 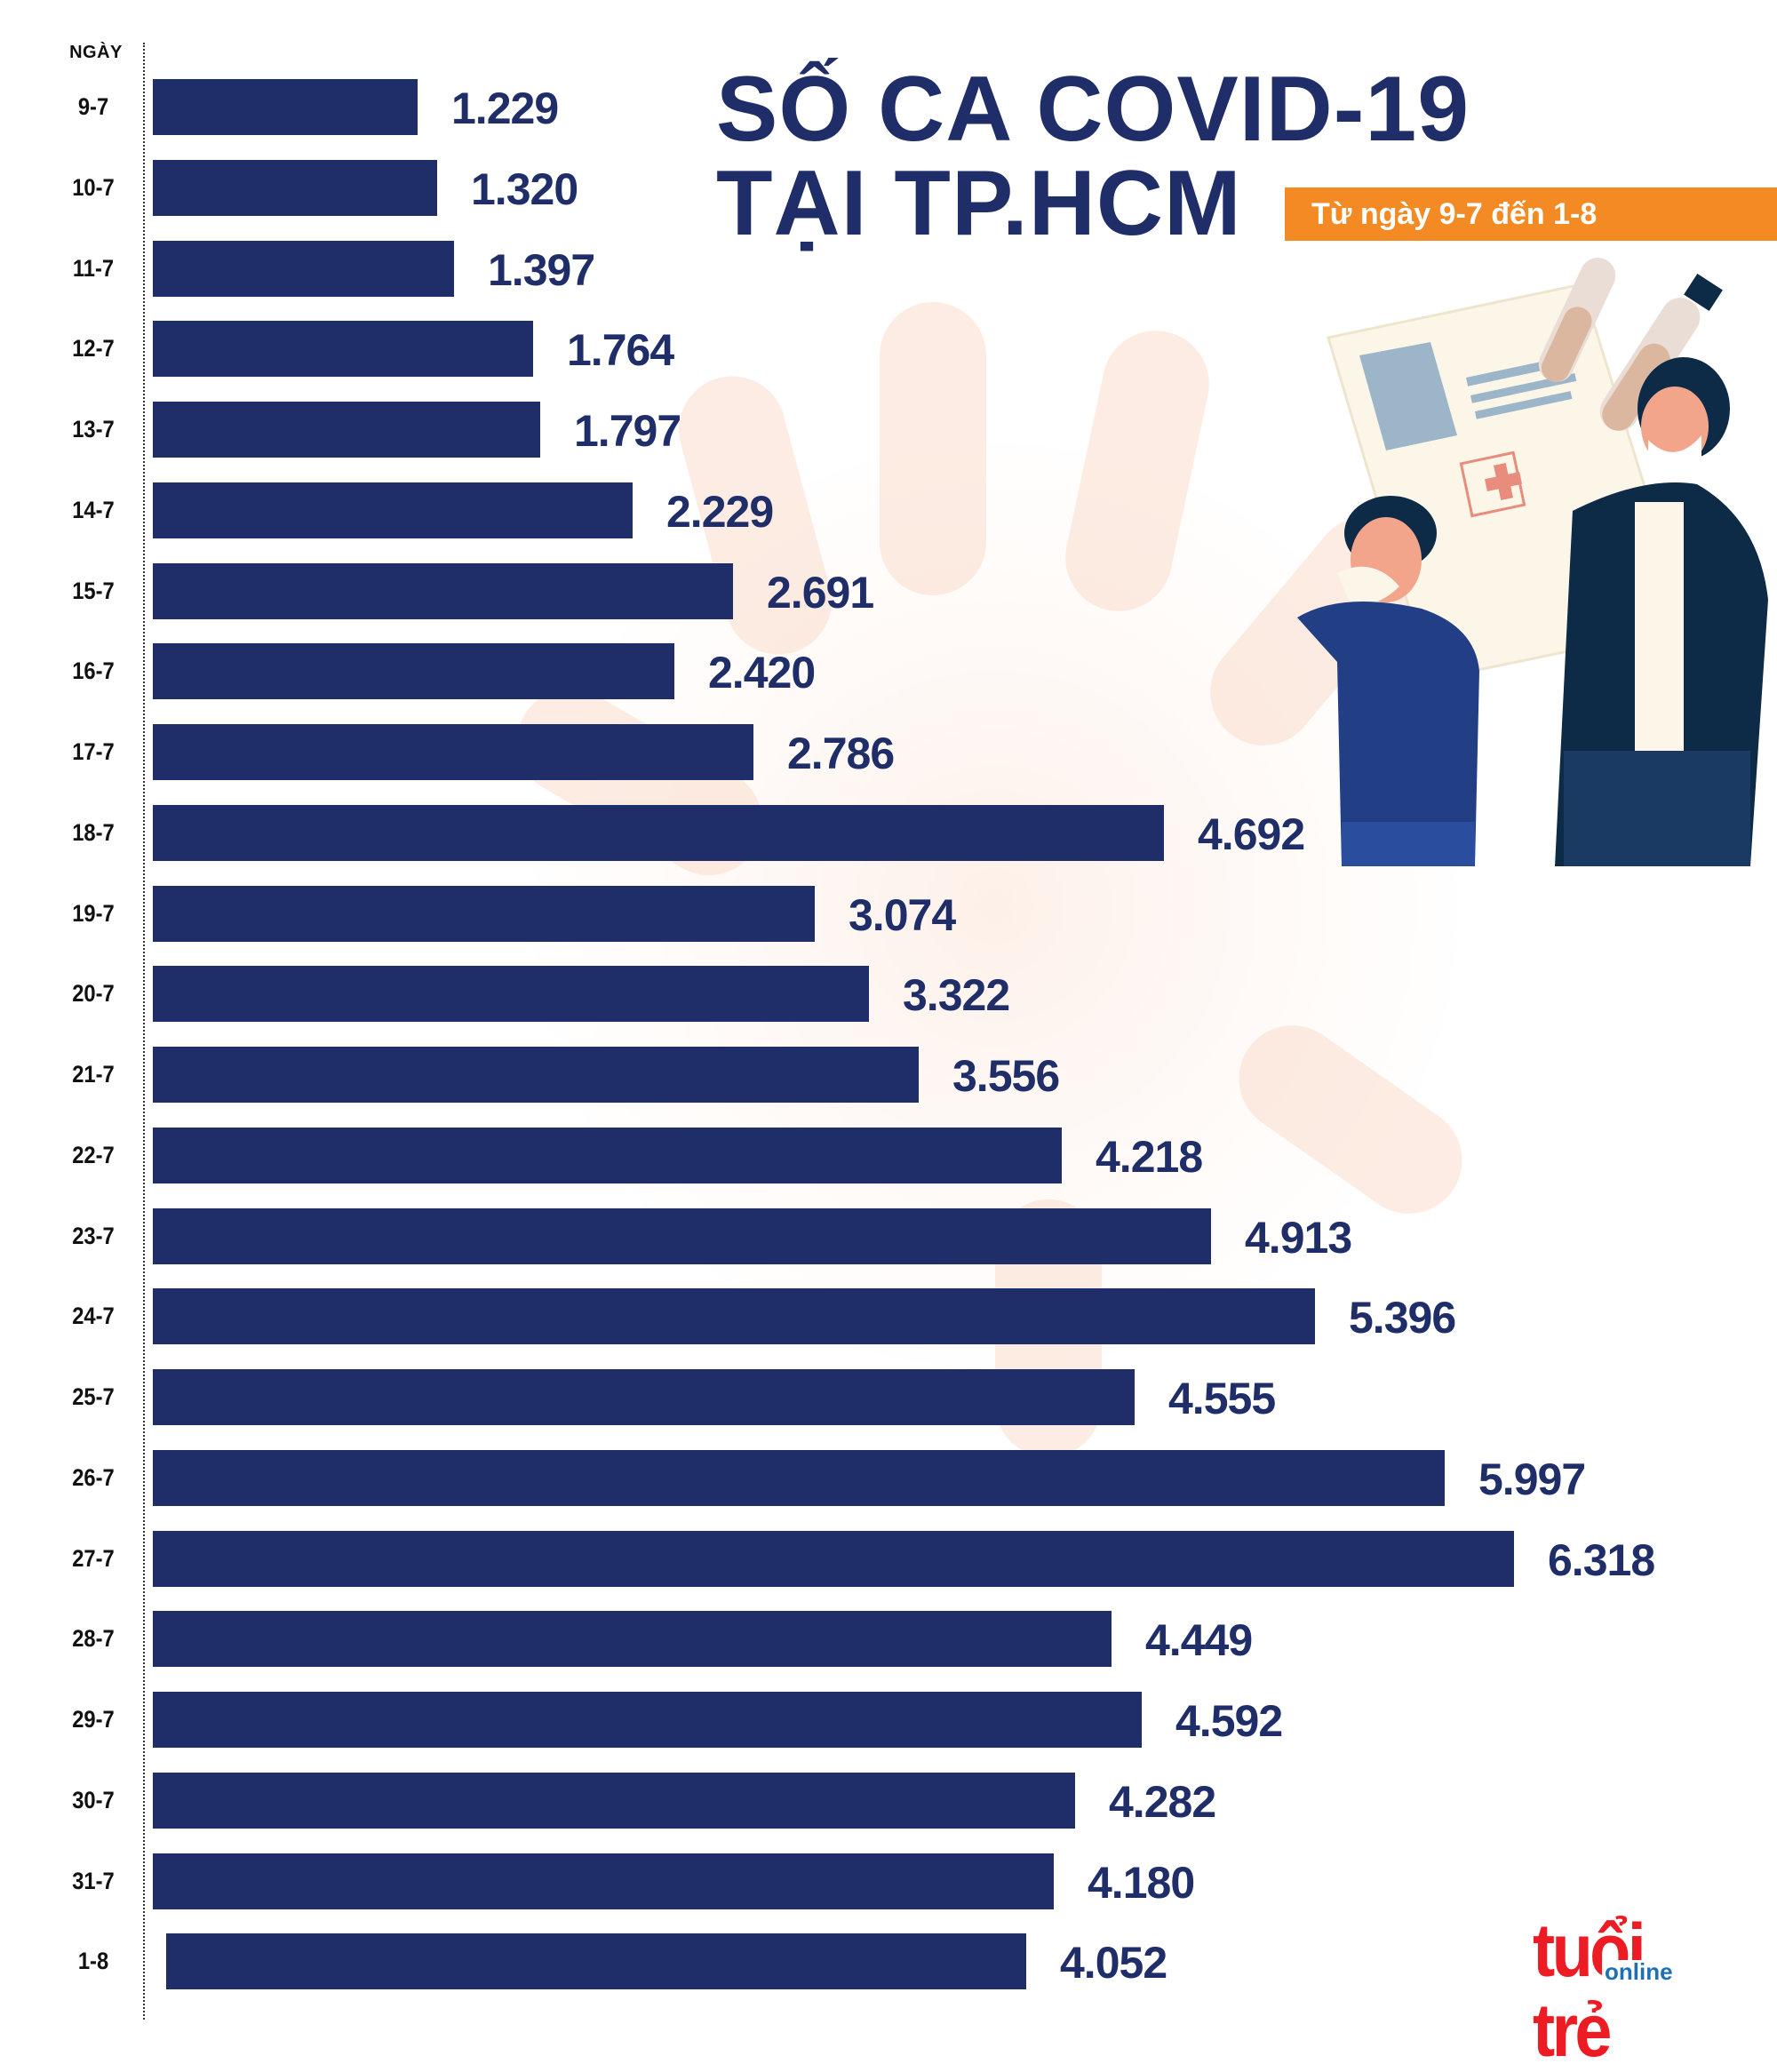 I want to click on date-label: 29-7, so click(x=93, y=1720).